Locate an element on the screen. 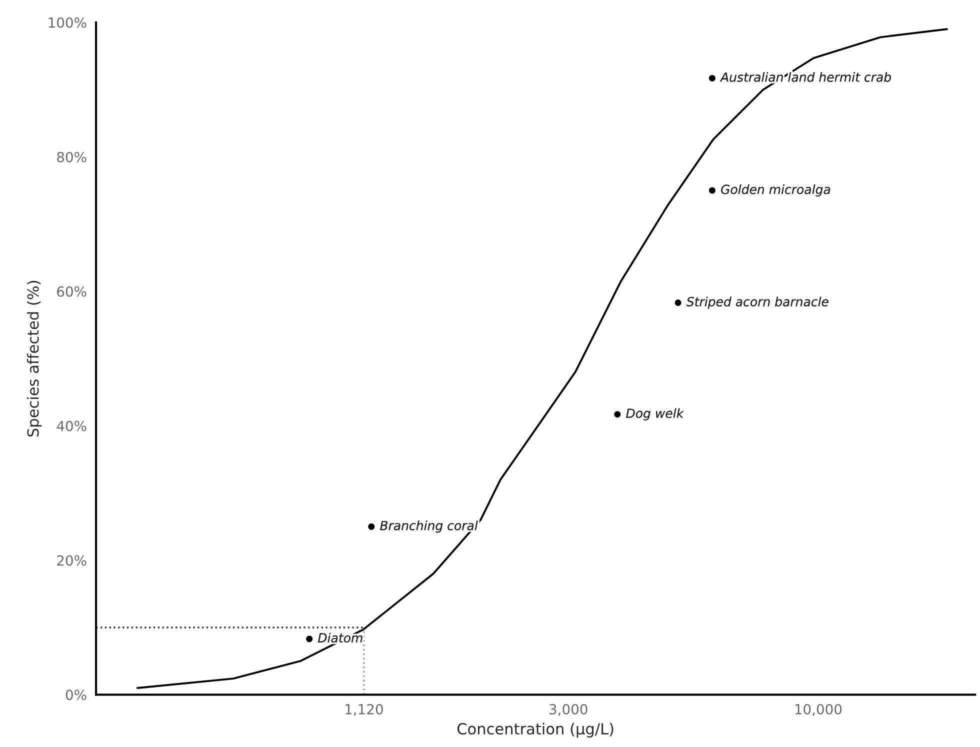 The height and width of the screenshot is (747, 980). annotation: Australian land hermit crab is located at coordinates (805, 77).